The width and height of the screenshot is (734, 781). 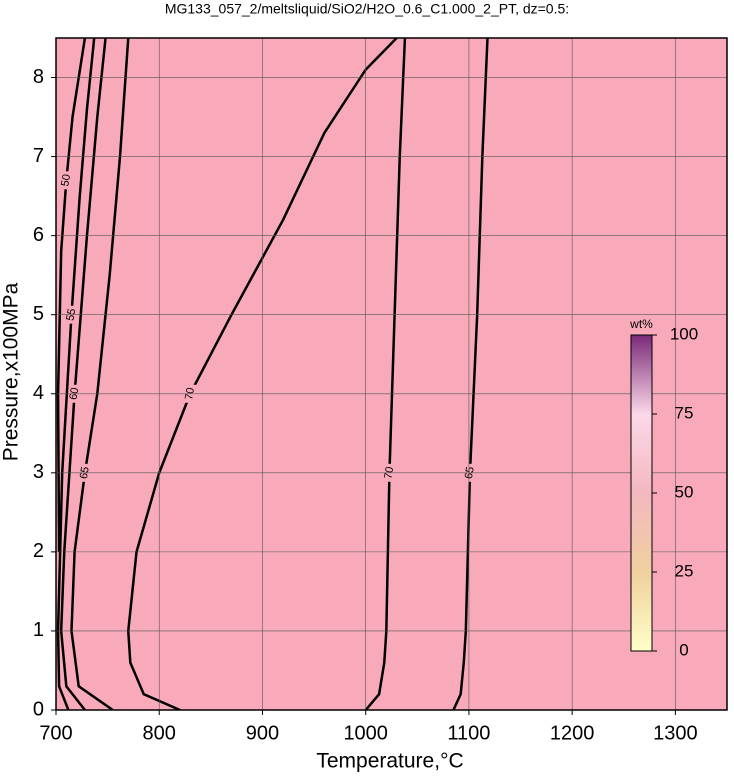 I want to click on x-tick-label: 1000, so click(x=365, y=733).